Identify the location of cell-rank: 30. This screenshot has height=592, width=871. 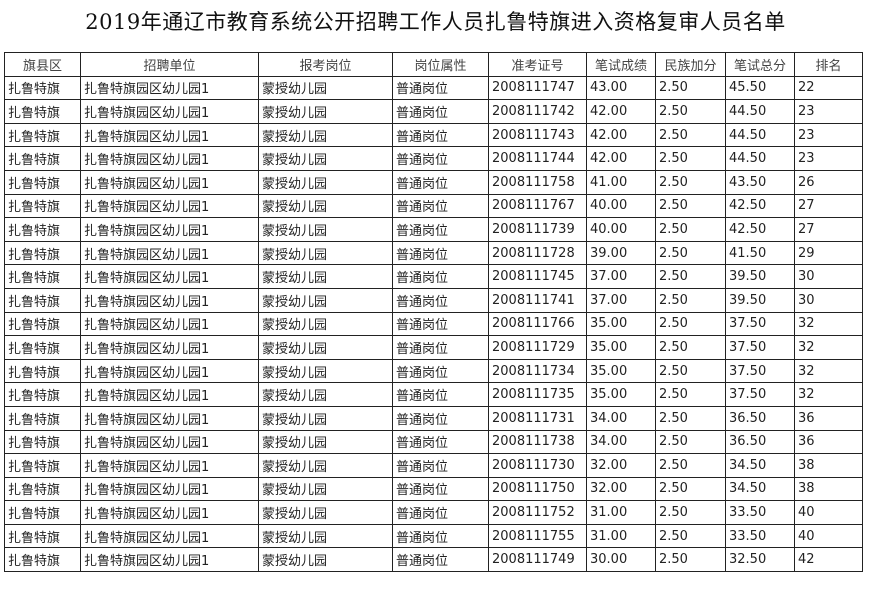
(828, 276).